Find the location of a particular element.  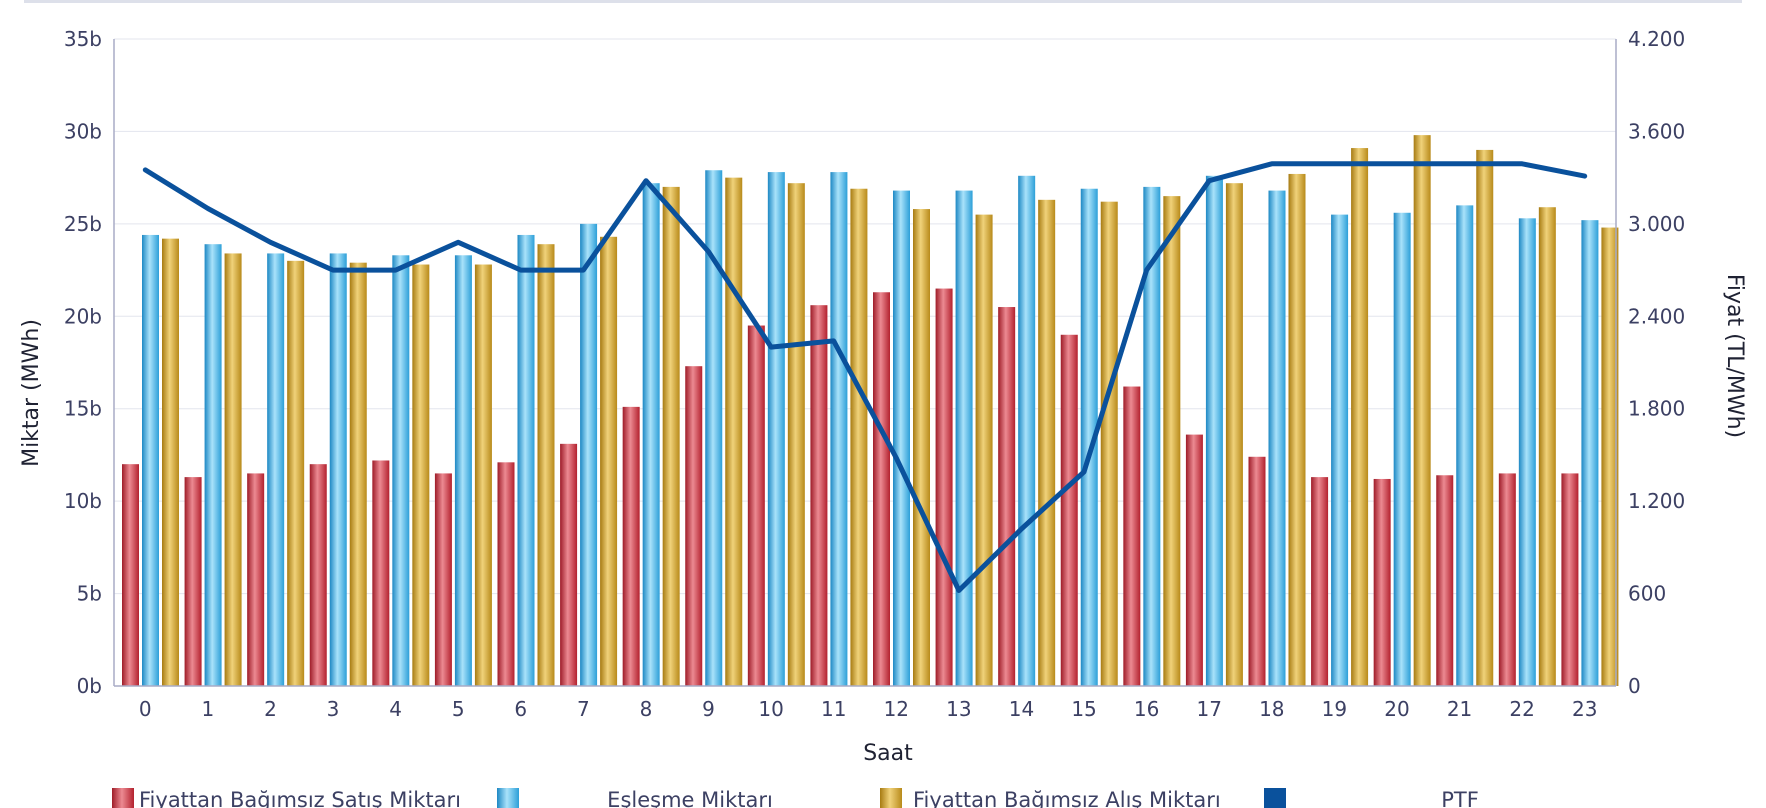

legend-item-purchase: Fiyattan Bağımsız Alış Miktarı is located at coordinates (1050, 798).